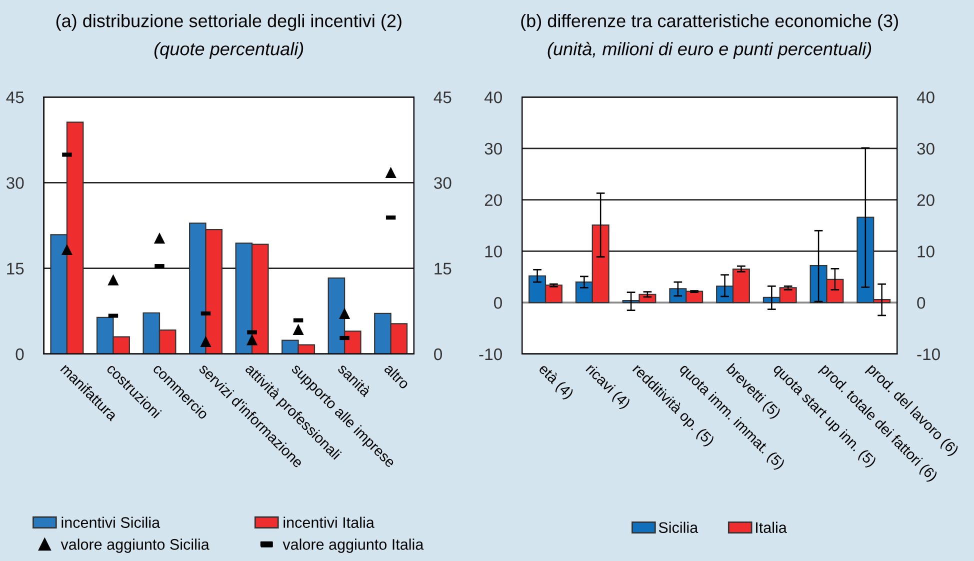  Describe the element at coordinates (493, 252) in the screenshot. I see `y-tick-label: 10` at that location.